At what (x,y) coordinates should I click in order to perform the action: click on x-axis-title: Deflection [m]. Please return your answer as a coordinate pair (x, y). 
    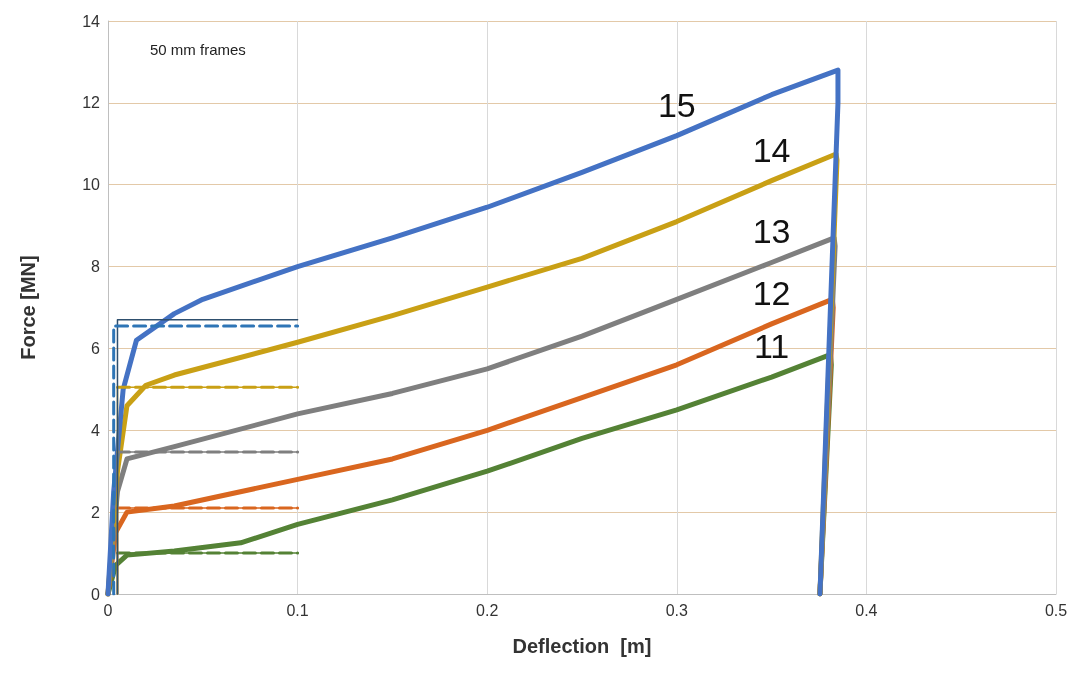
    Looking at the image, I should click on (582, 646).